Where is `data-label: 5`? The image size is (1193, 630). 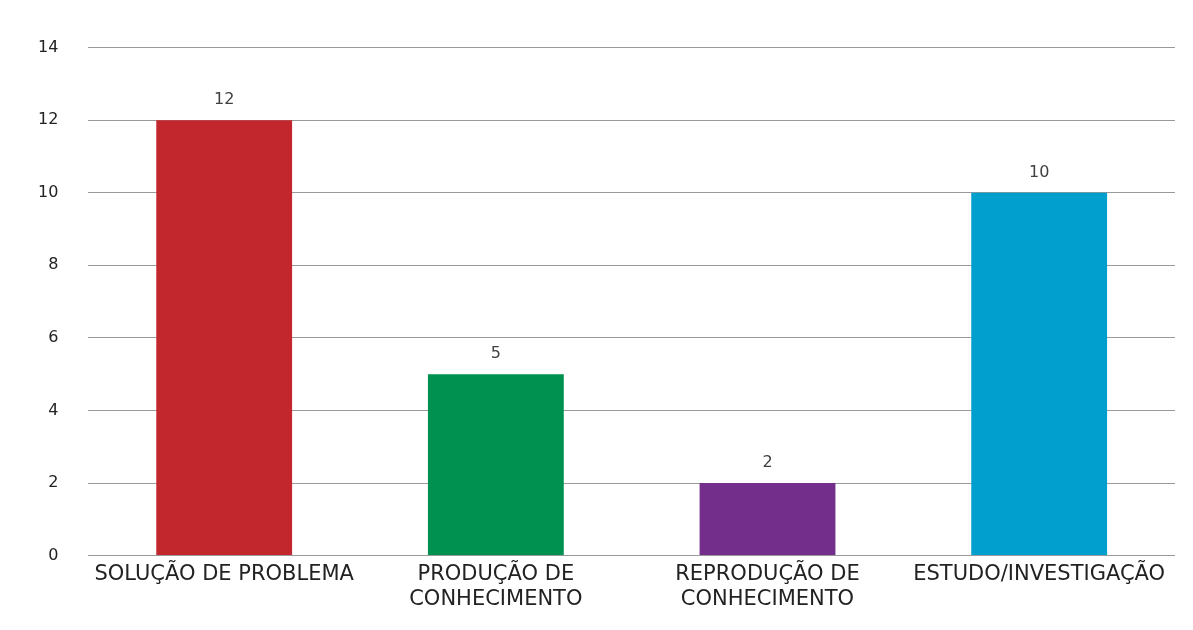 data-label: 5 is located at coordinates (495, 353).